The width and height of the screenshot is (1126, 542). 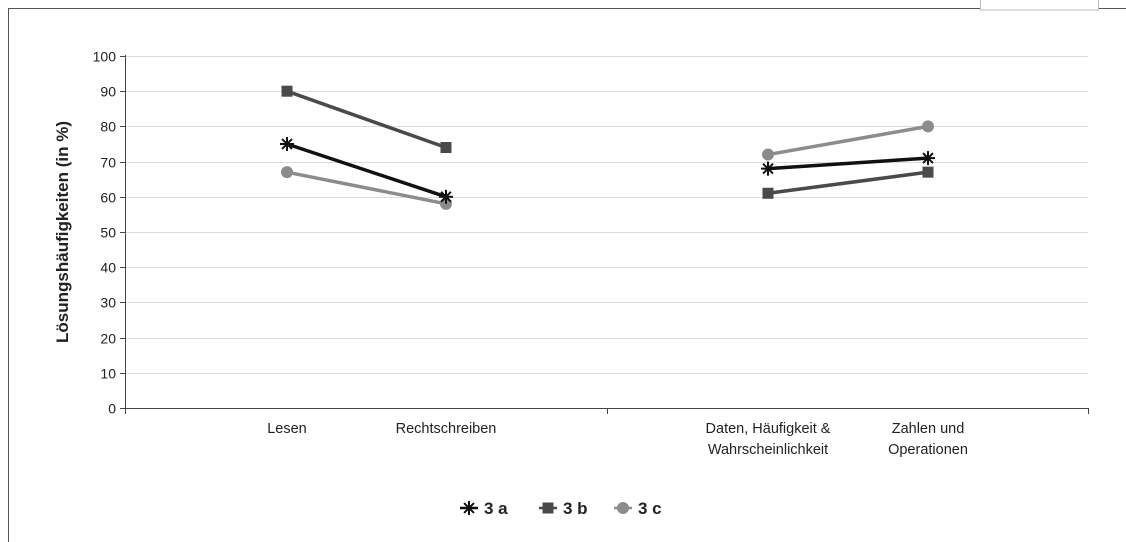 What do you see at coordinates (108, 163) in the screenshot?
I see `y-tick-label: 70` at bounding box center [108, 163].